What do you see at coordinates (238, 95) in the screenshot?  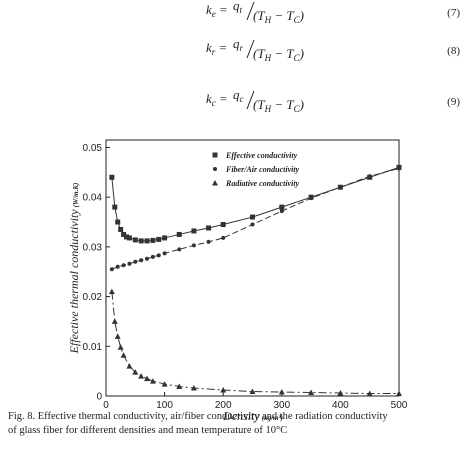 I see `equation-num: qc` at bounding box center [238, 95].